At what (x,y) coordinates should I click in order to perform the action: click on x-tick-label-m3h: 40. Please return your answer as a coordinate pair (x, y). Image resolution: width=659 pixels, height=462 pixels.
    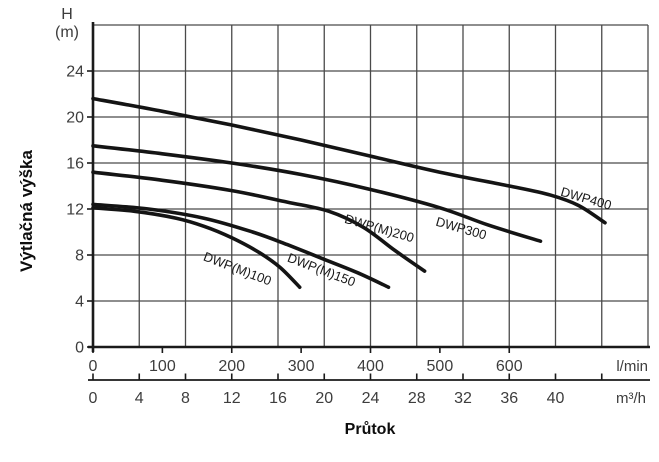
    Looking at the image, I should click on (556, 398).